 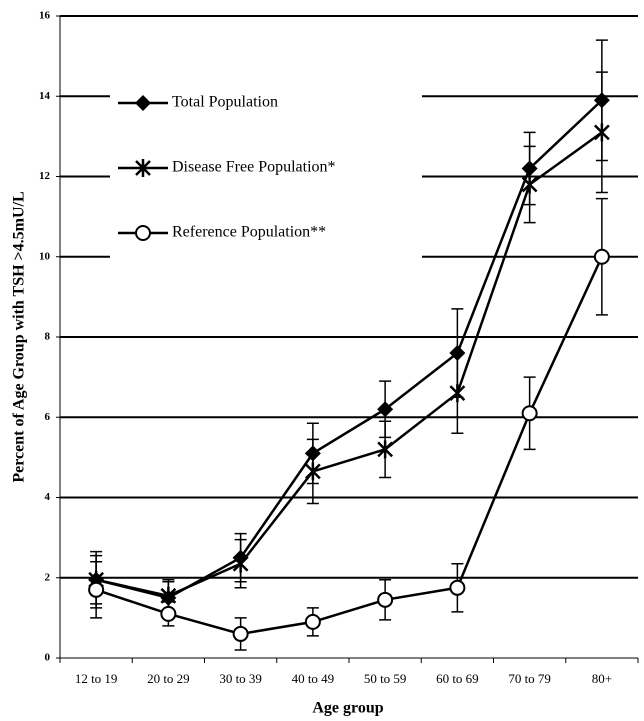 I want to click on x-tick-label: 70 to 79, so click(x=529, y=678).